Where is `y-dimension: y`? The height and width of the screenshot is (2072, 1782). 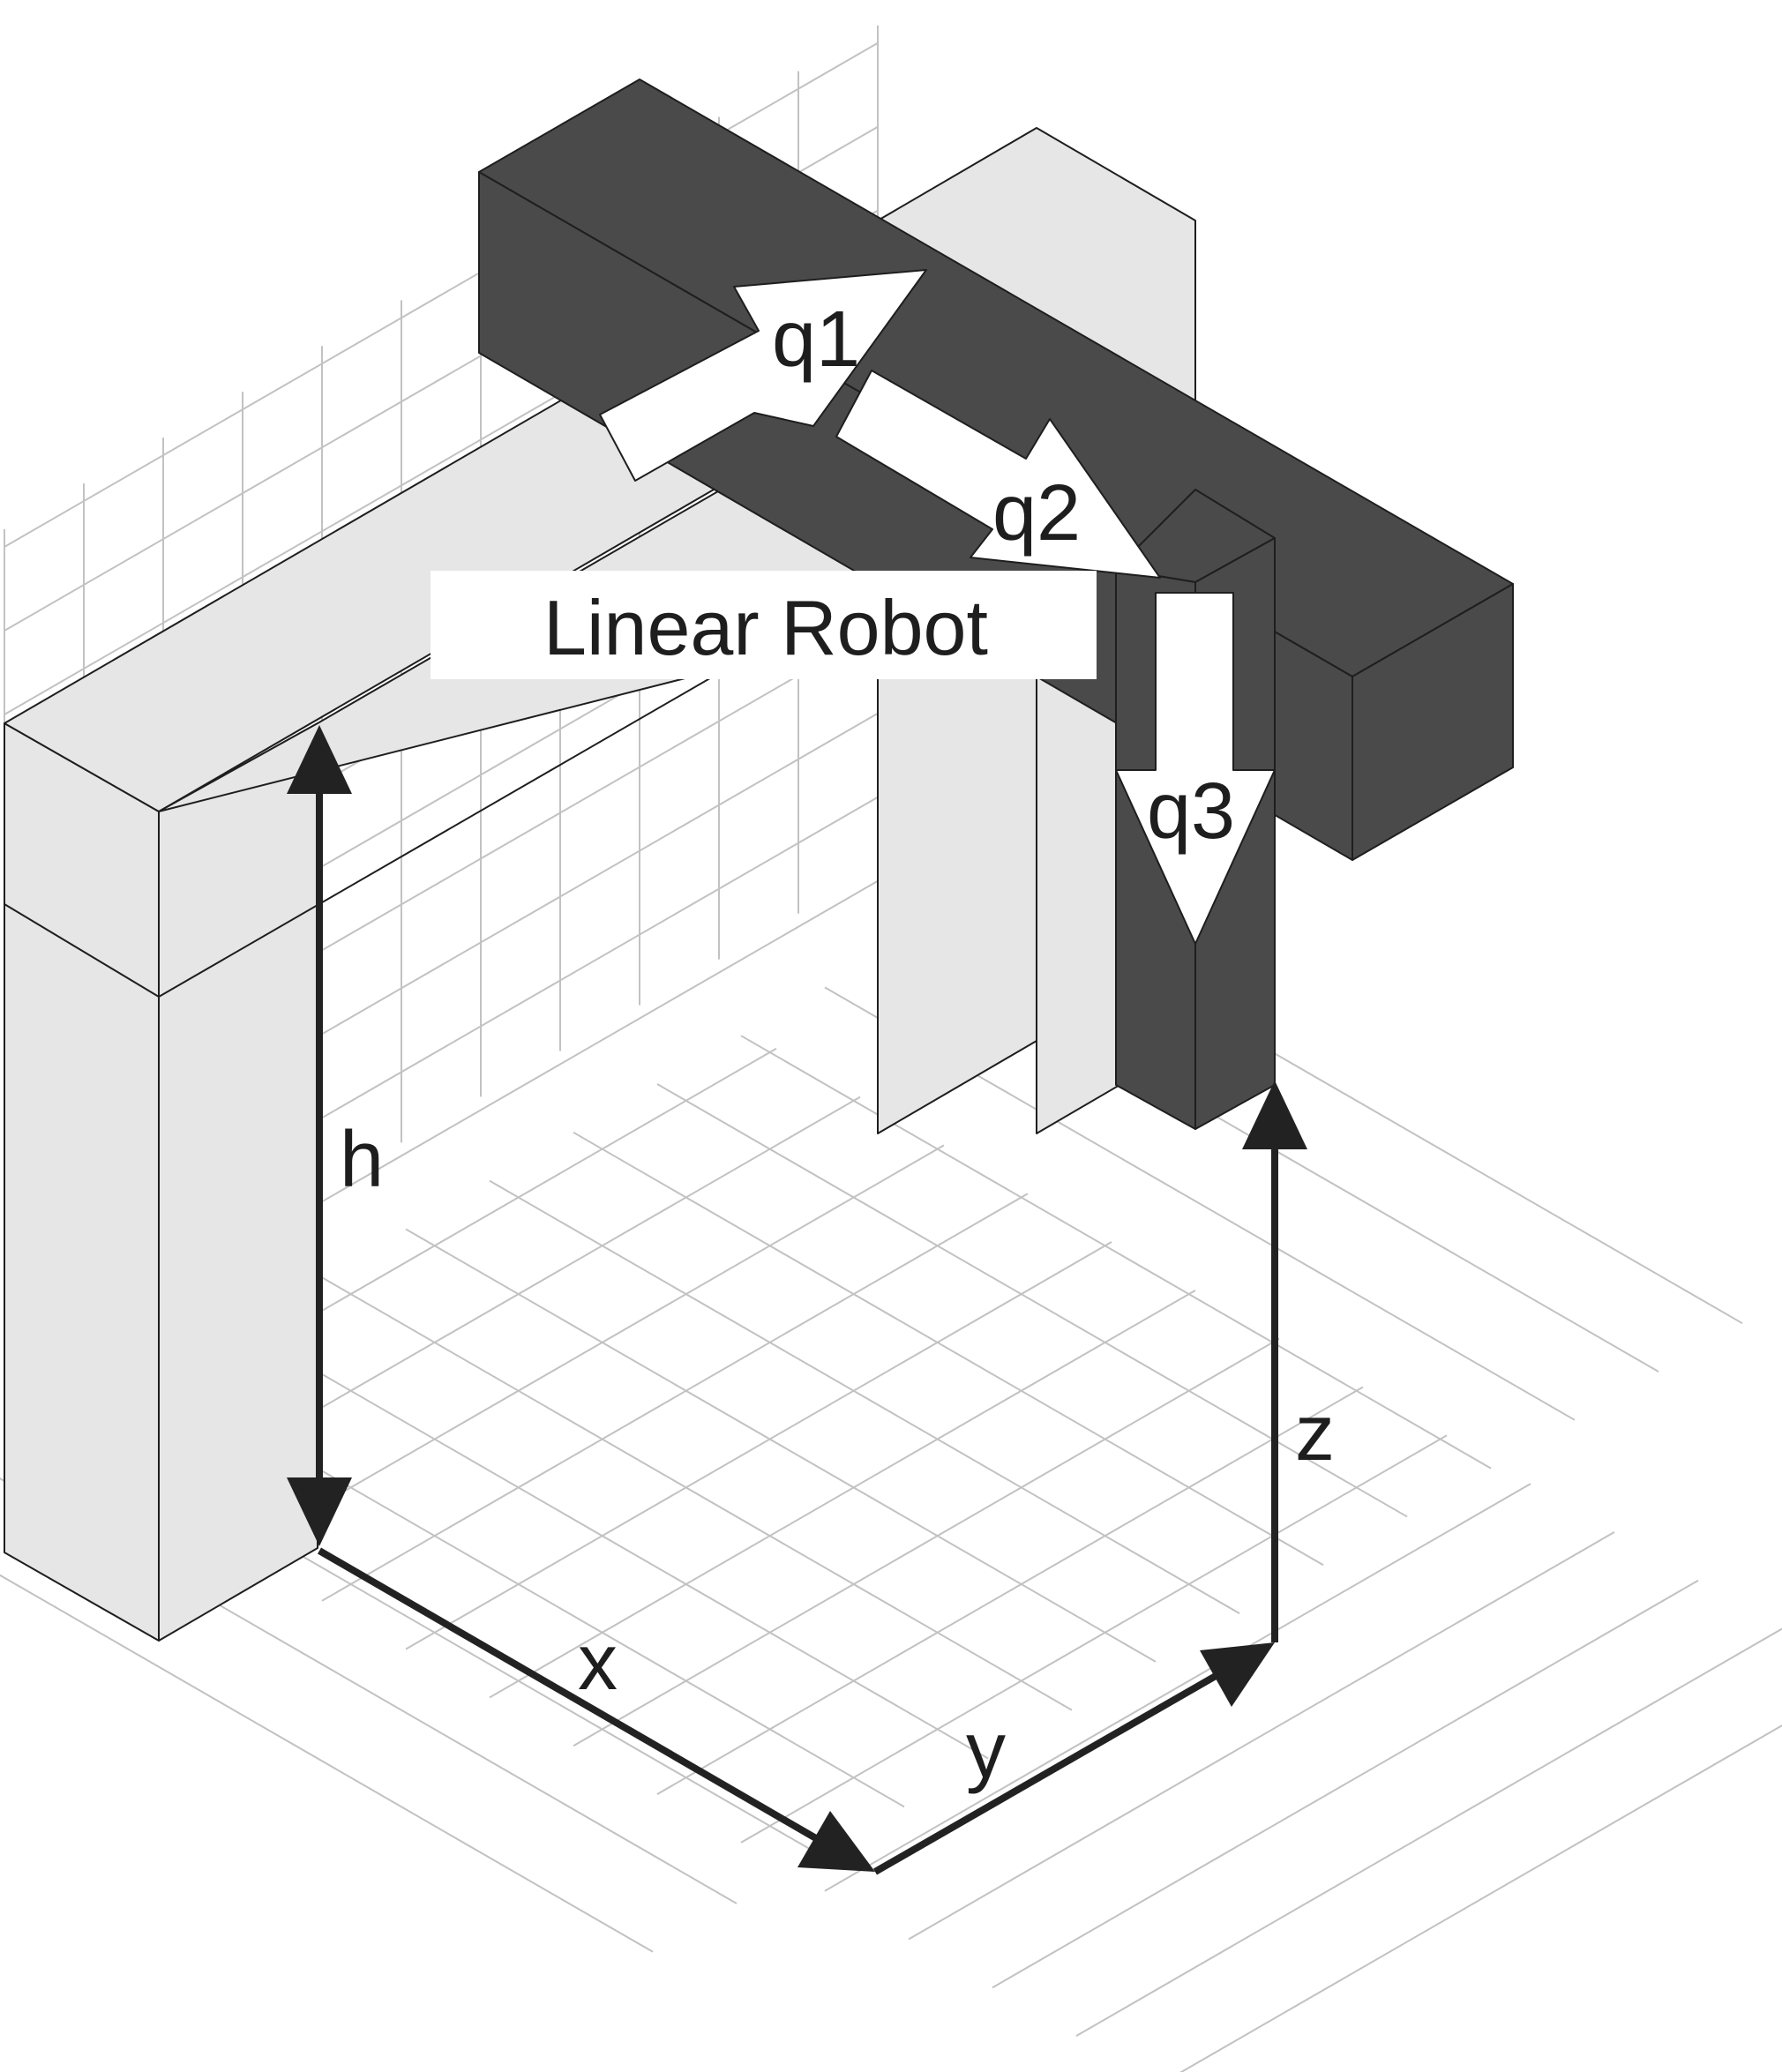 y-dimension: y is located at coordinates (1074, 1758).